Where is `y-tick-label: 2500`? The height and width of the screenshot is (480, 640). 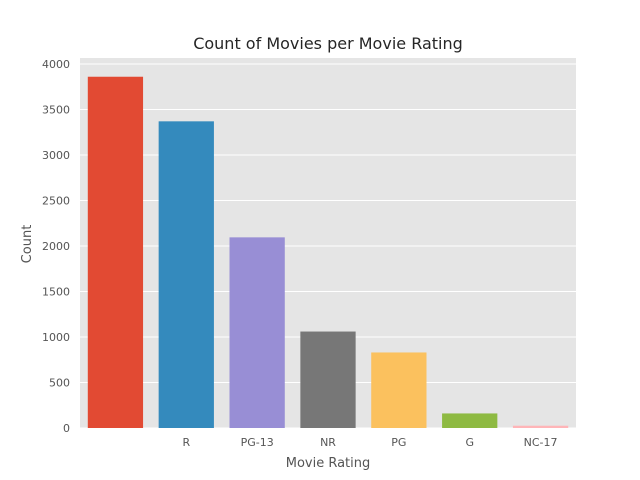 y-tick-label: 2500 is located at coordinates (56, 201).